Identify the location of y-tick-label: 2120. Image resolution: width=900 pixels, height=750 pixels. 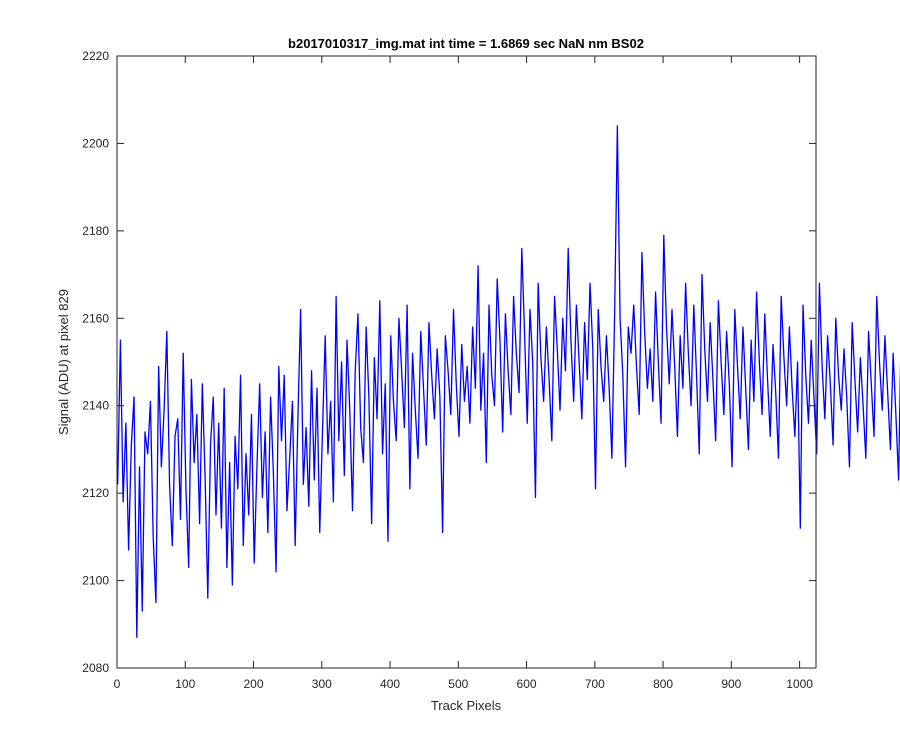
(95, 493).